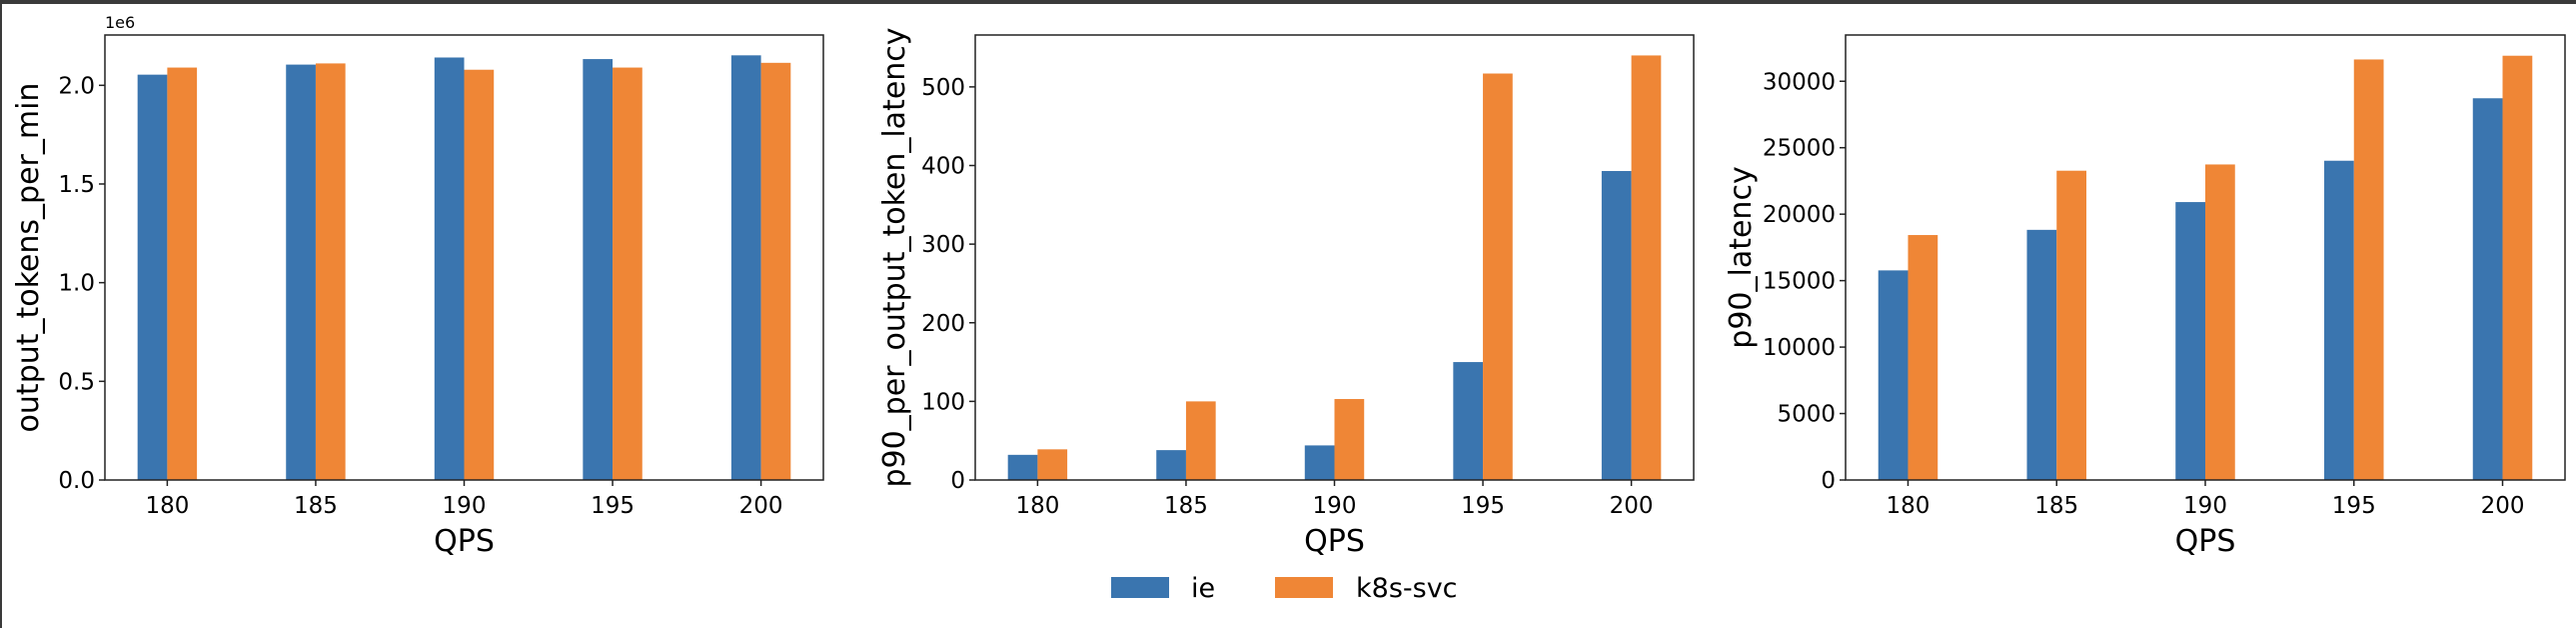 The height and width of the screenshot is (628, 2576). Describe the element at coordinates (1806, 415) in the screenshot. I see `y-tick-label: 5000` at that location.